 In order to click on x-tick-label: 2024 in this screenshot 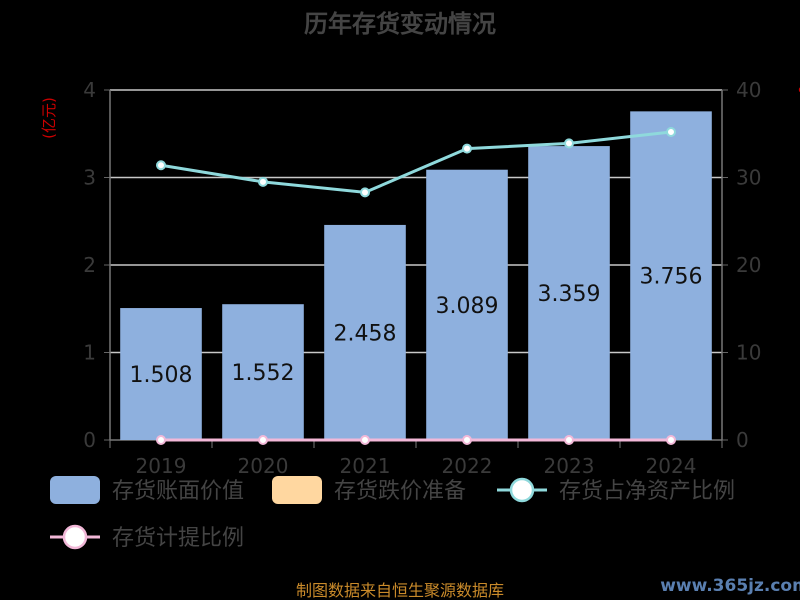, I will do `click(671, 466)`.